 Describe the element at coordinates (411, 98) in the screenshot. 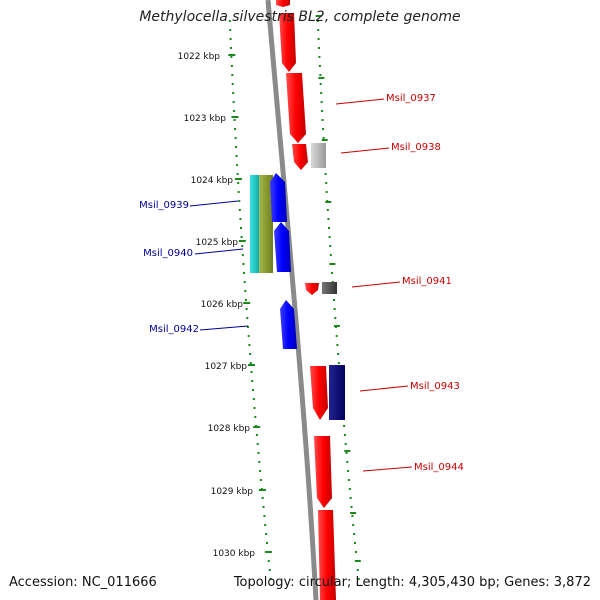

I see `gene-label: Msil_0937` at that location.